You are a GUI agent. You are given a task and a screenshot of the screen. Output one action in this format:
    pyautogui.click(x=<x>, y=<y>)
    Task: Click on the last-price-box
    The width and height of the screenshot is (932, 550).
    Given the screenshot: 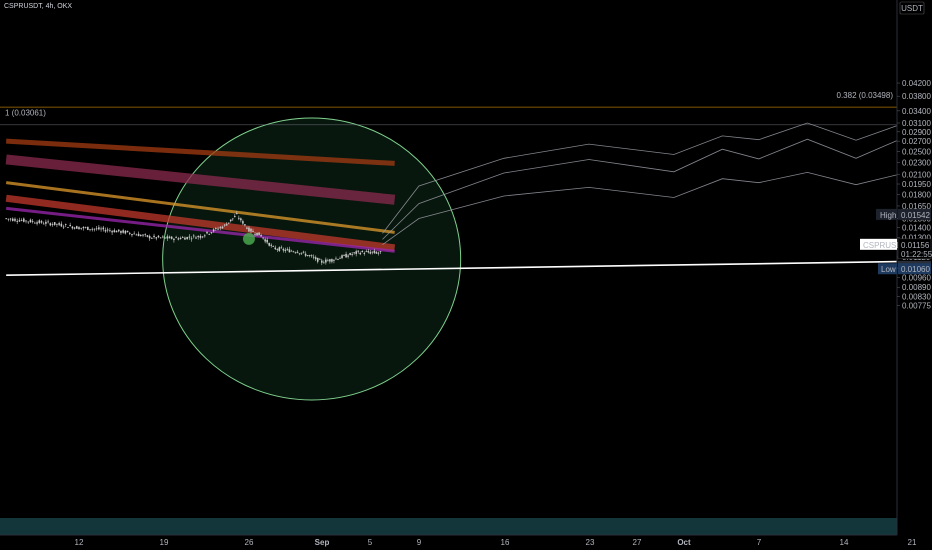 What is the action you would take?
    pyautogui.click(x=914, y=249)
    